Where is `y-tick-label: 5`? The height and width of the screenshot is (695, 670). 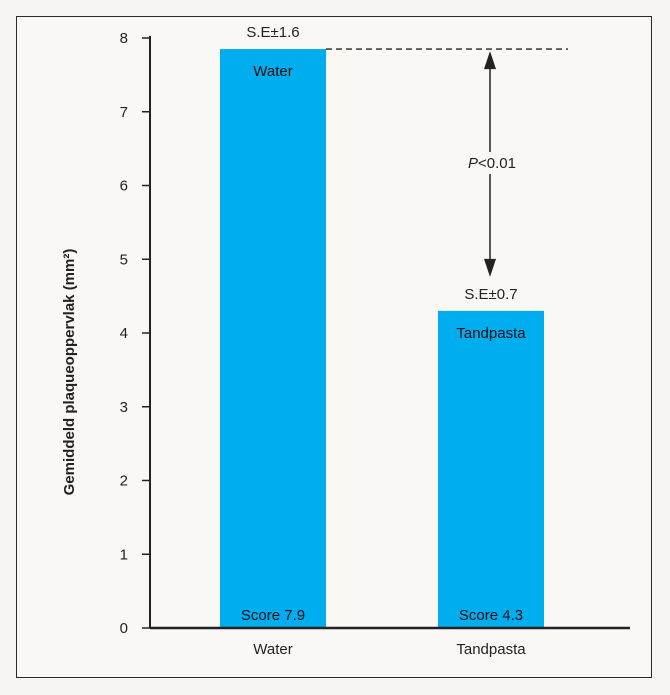
y-tick-label: 5 is located at coordinates (124, 259).